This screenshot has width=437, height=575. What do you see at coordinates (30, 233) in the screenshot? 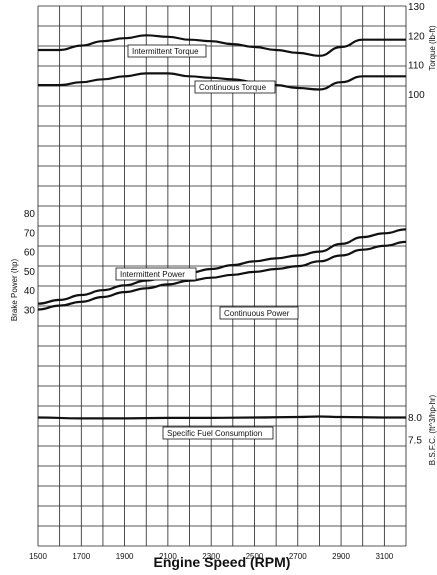
I see `power-tick-label: 70` at bounding box center [30, 233].